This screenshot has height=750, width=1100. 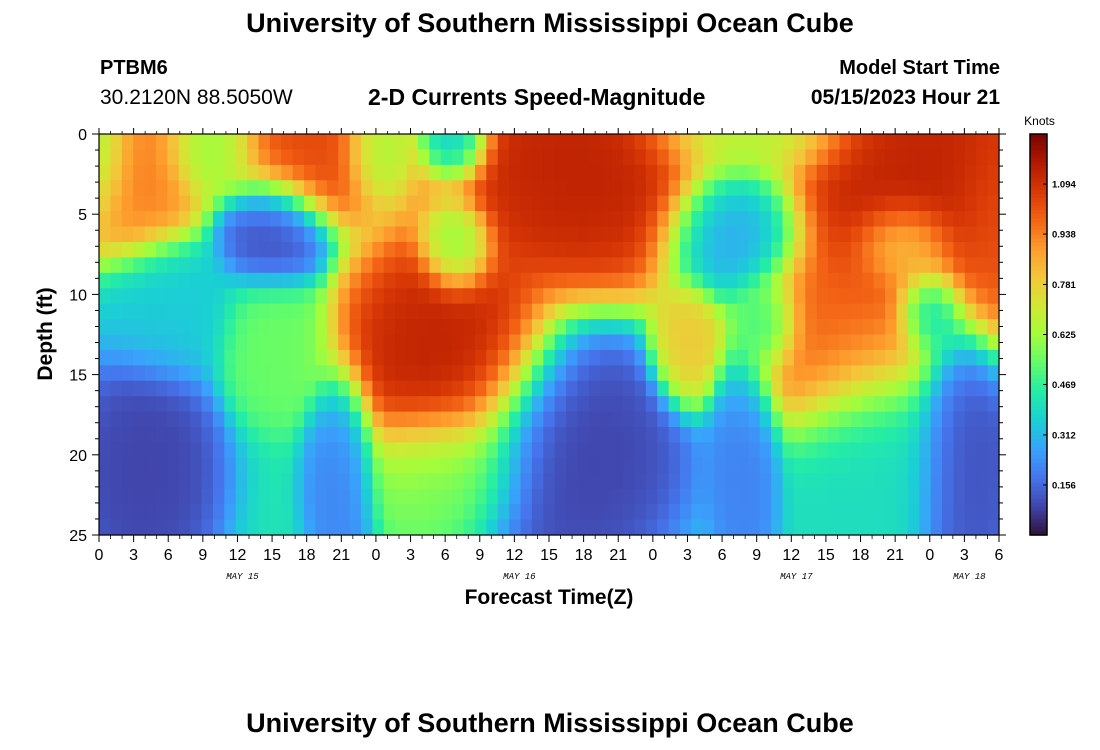 I want to click on station-coordinates: 30.2120N 88.5050W, so click(x=196, y=97).